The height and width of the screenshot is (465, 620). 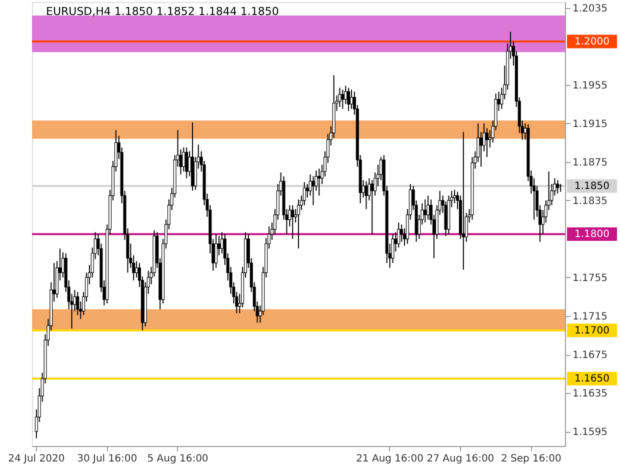 I want to click on y-tick-label: 1.1915, so click(x=590, y=124).